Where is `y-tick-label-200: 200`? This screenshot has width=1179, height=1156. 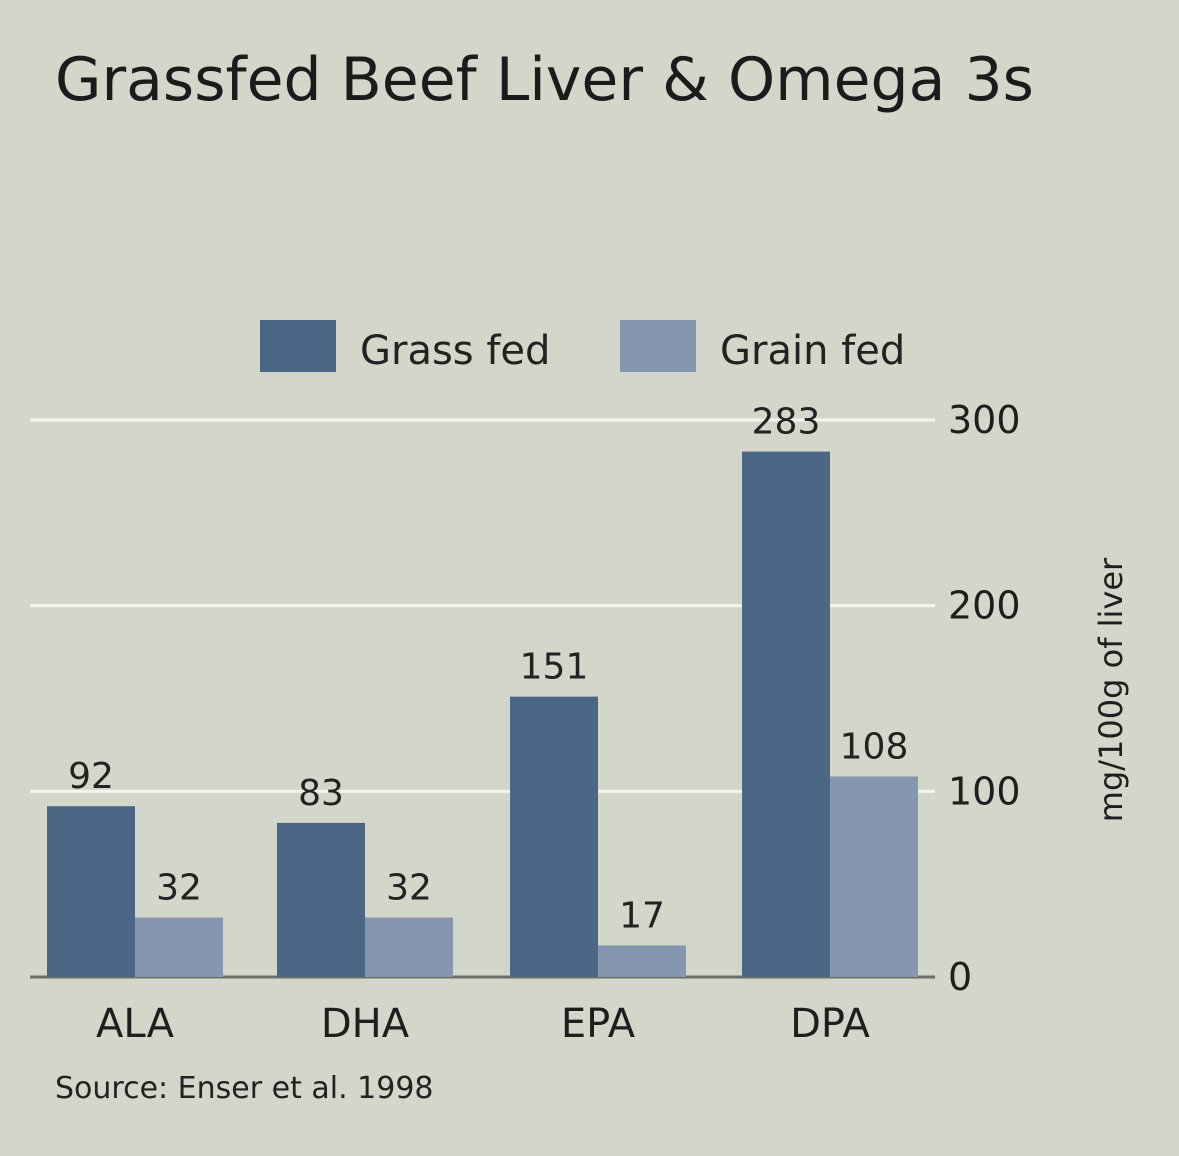 y-tick-label-200: 200 is located at coordinates (984, 606).